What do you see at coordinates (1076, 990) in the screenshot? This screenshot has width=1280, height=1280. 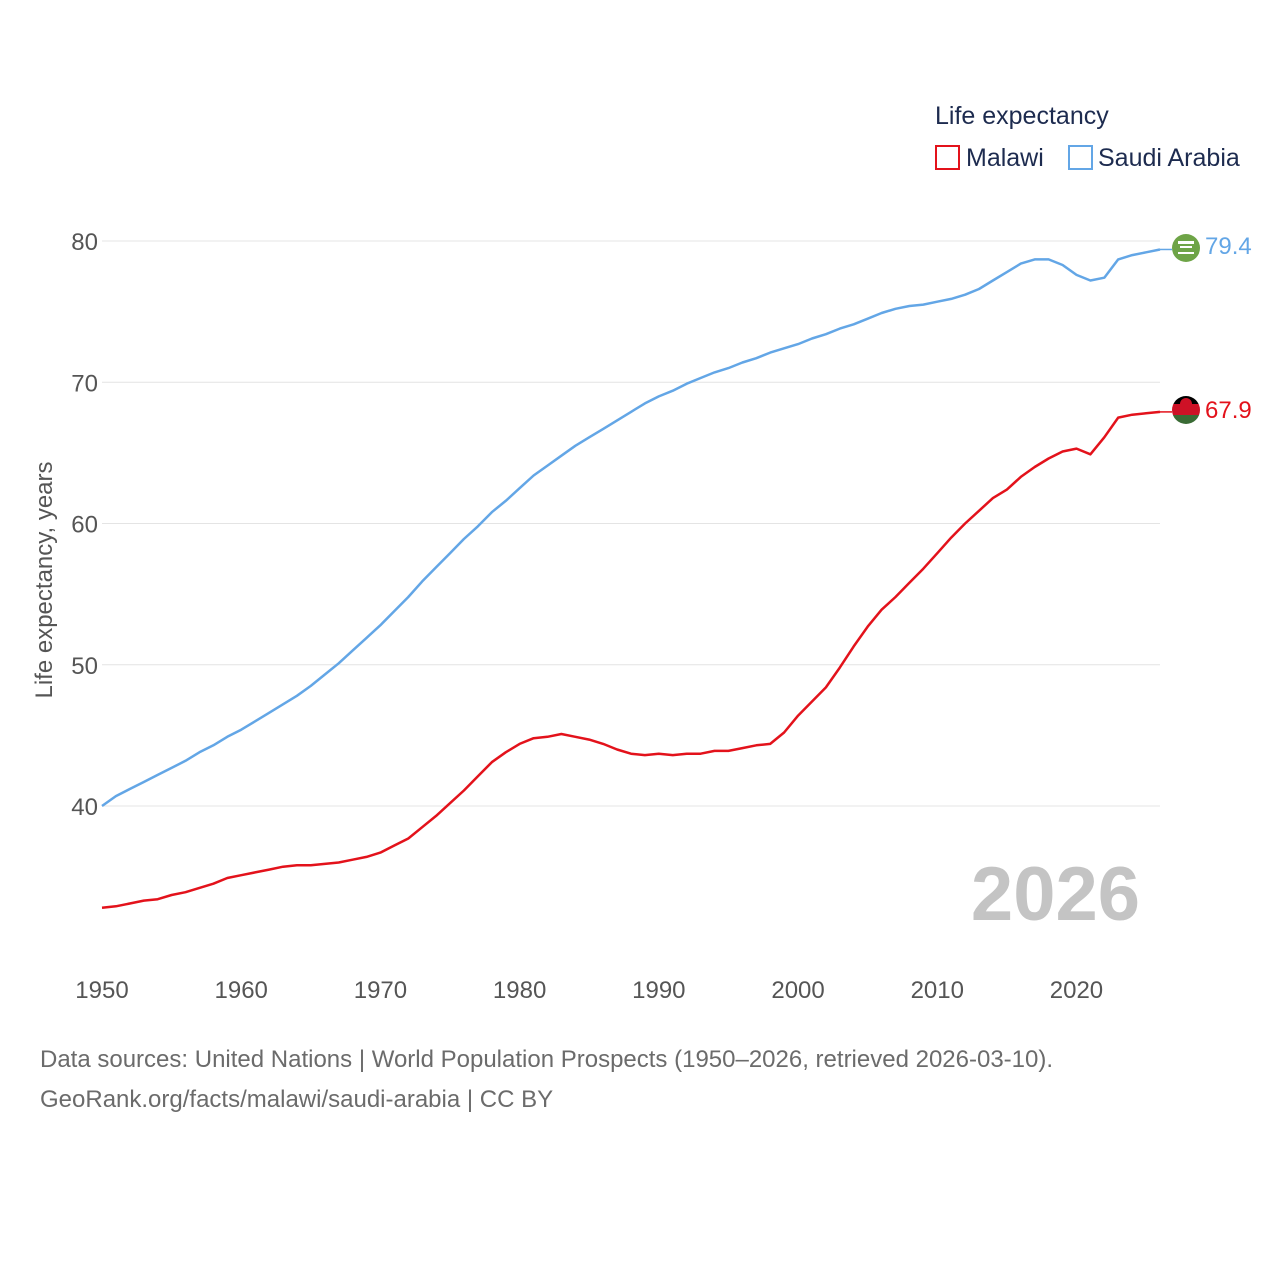 I see `x-tick-label: 2020` at bounding box center [1076, 990].